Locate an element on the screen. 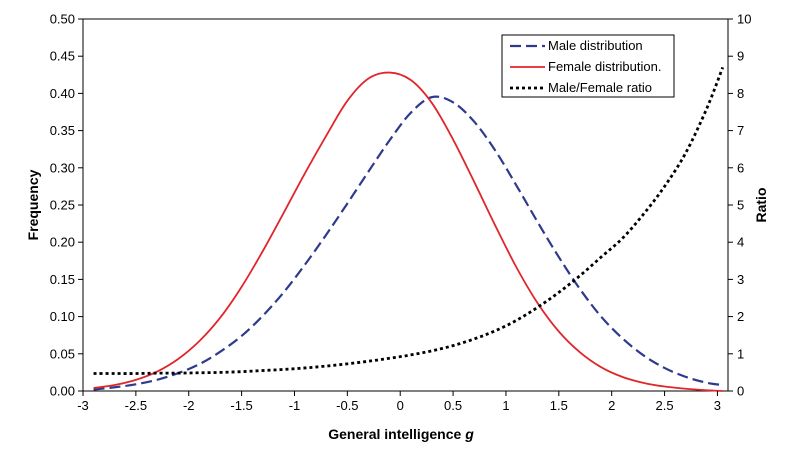  x-axis-title-text: General intelligence is located at coordinates (394, 434).